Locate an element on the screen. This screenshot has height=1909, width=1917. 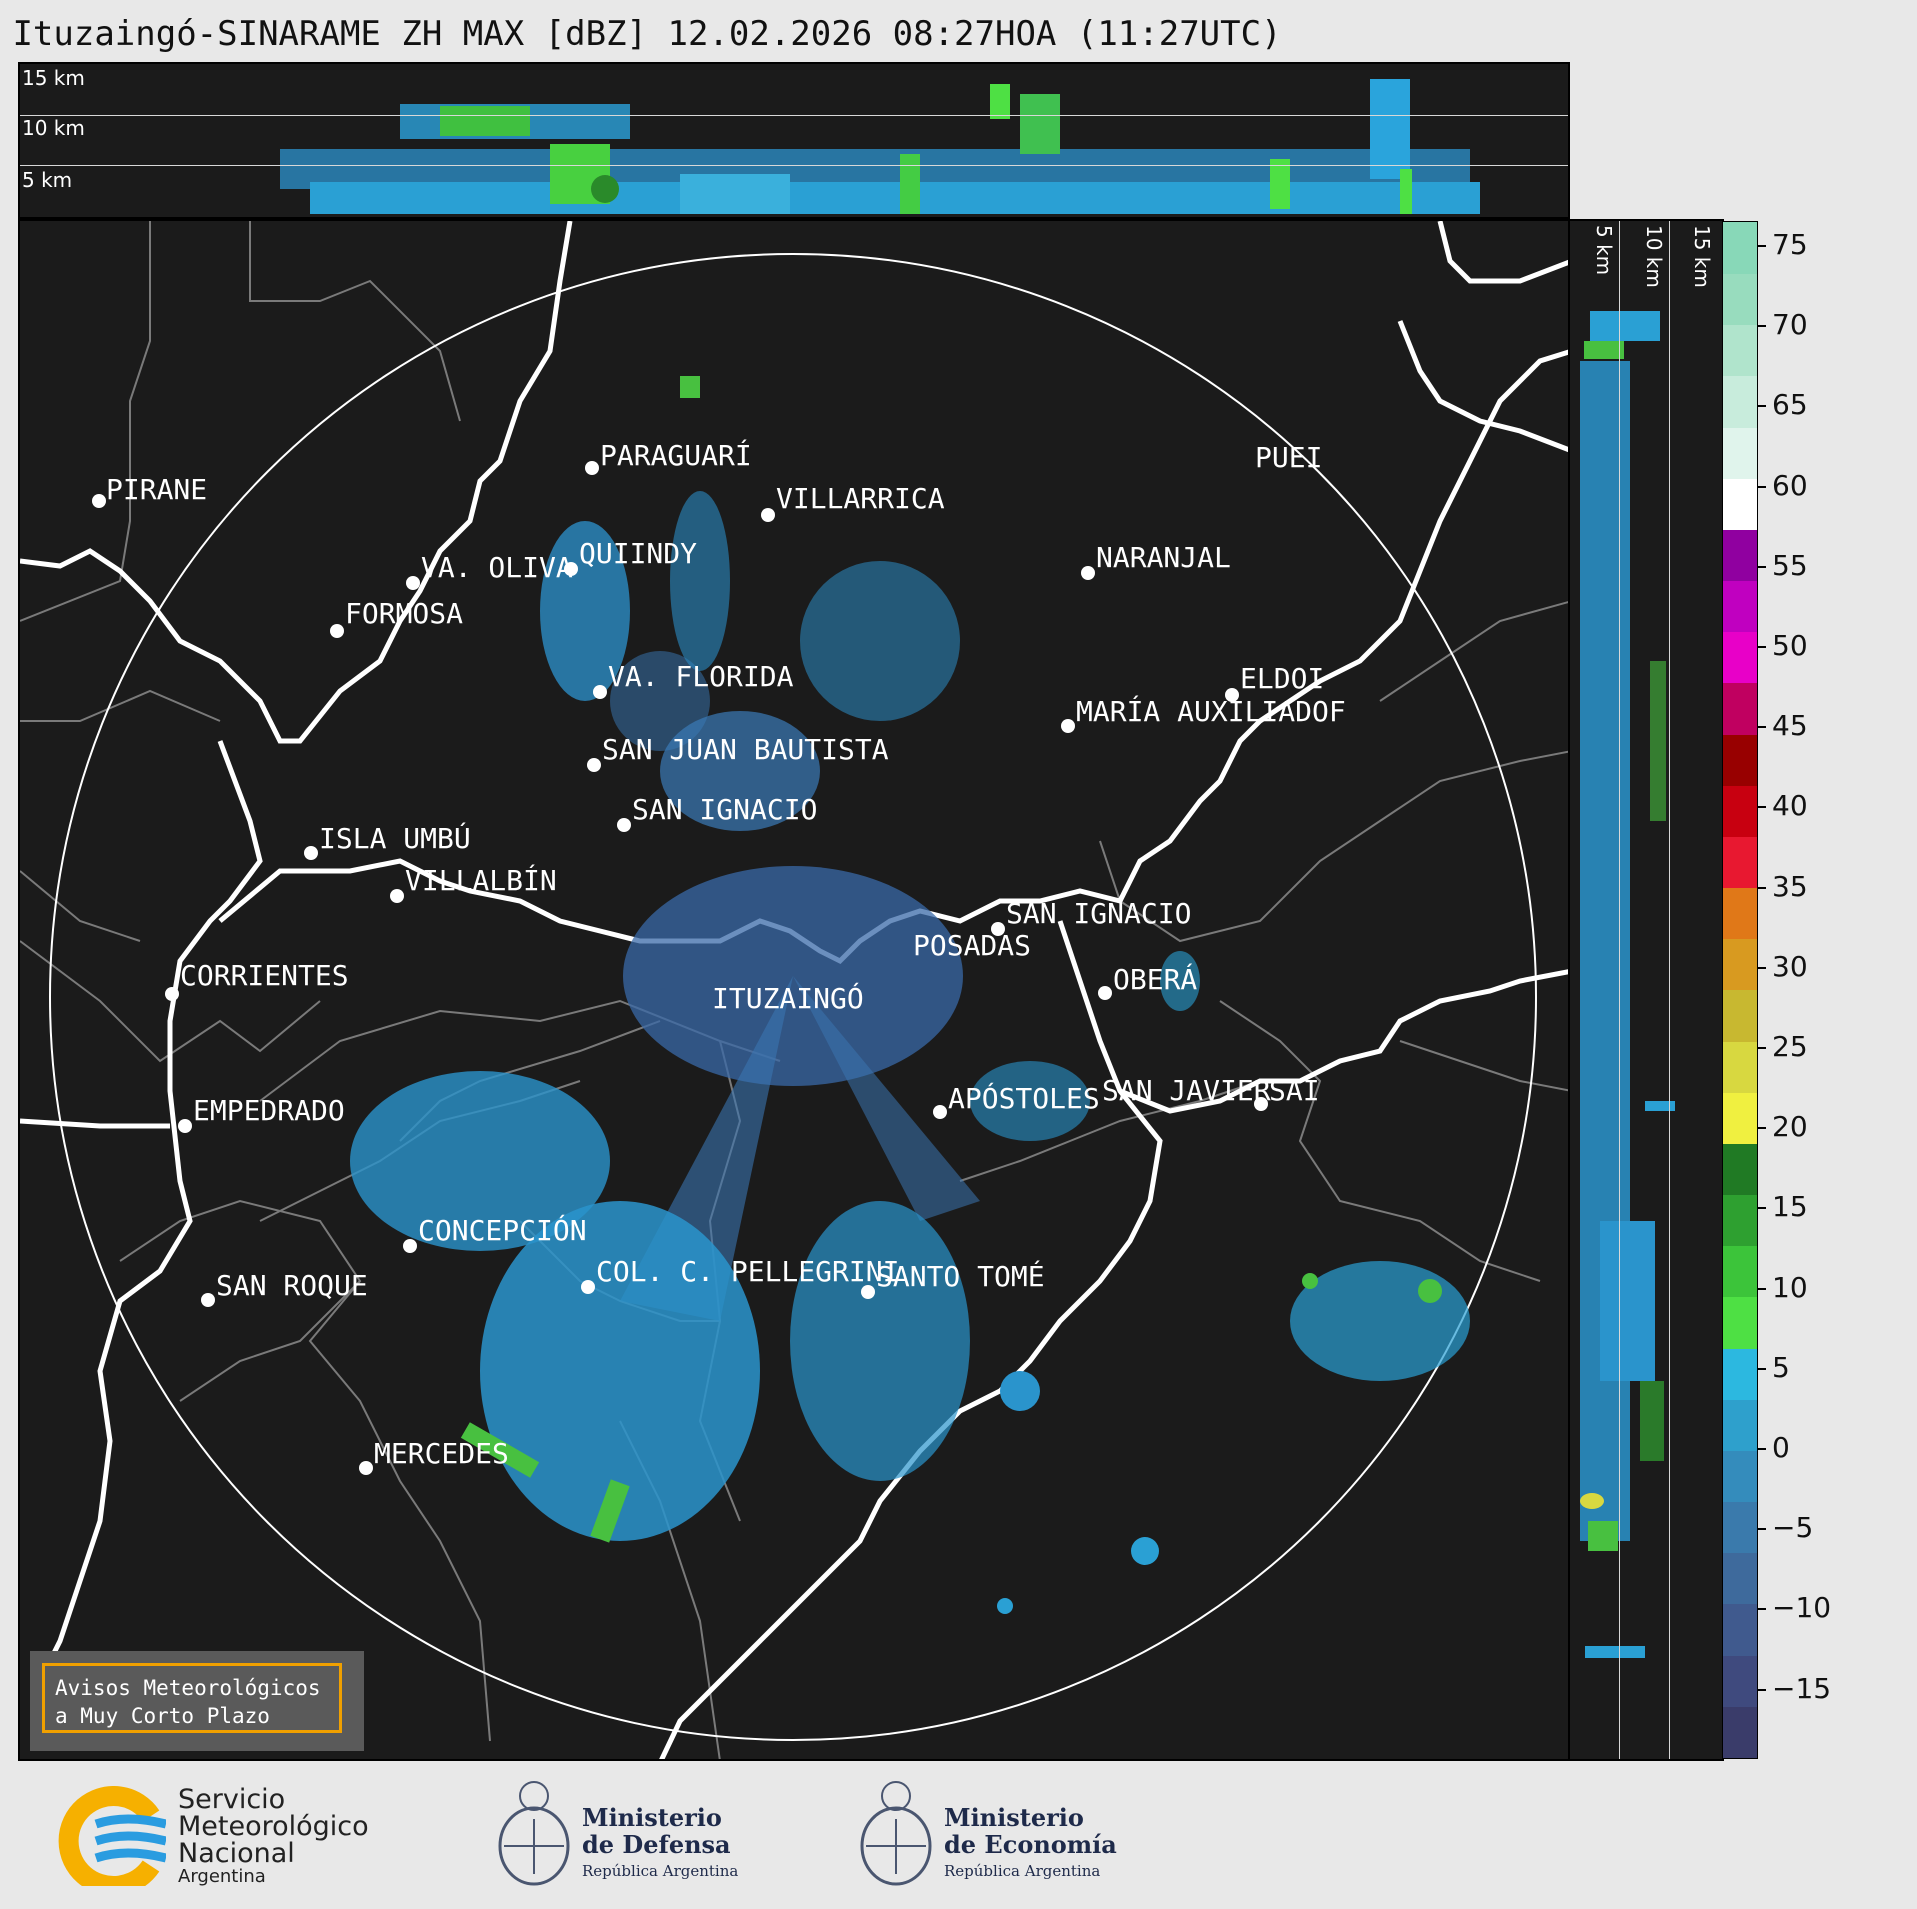
city-label-ituzaingo: ITUZAINGÓ is located at coordinates (788, 998).